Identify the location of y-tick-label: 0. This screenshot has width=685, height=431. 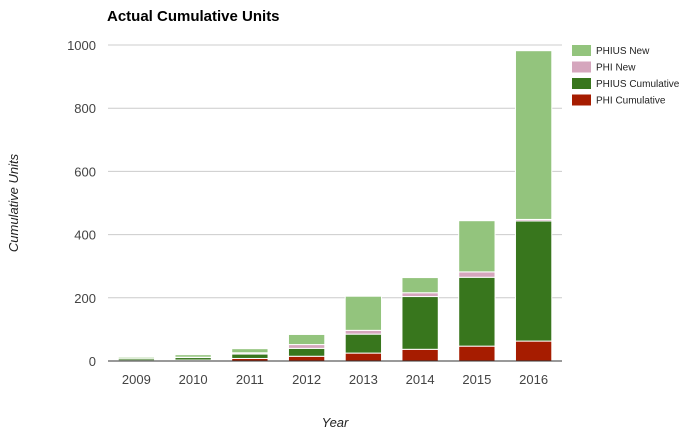
(92, 361).